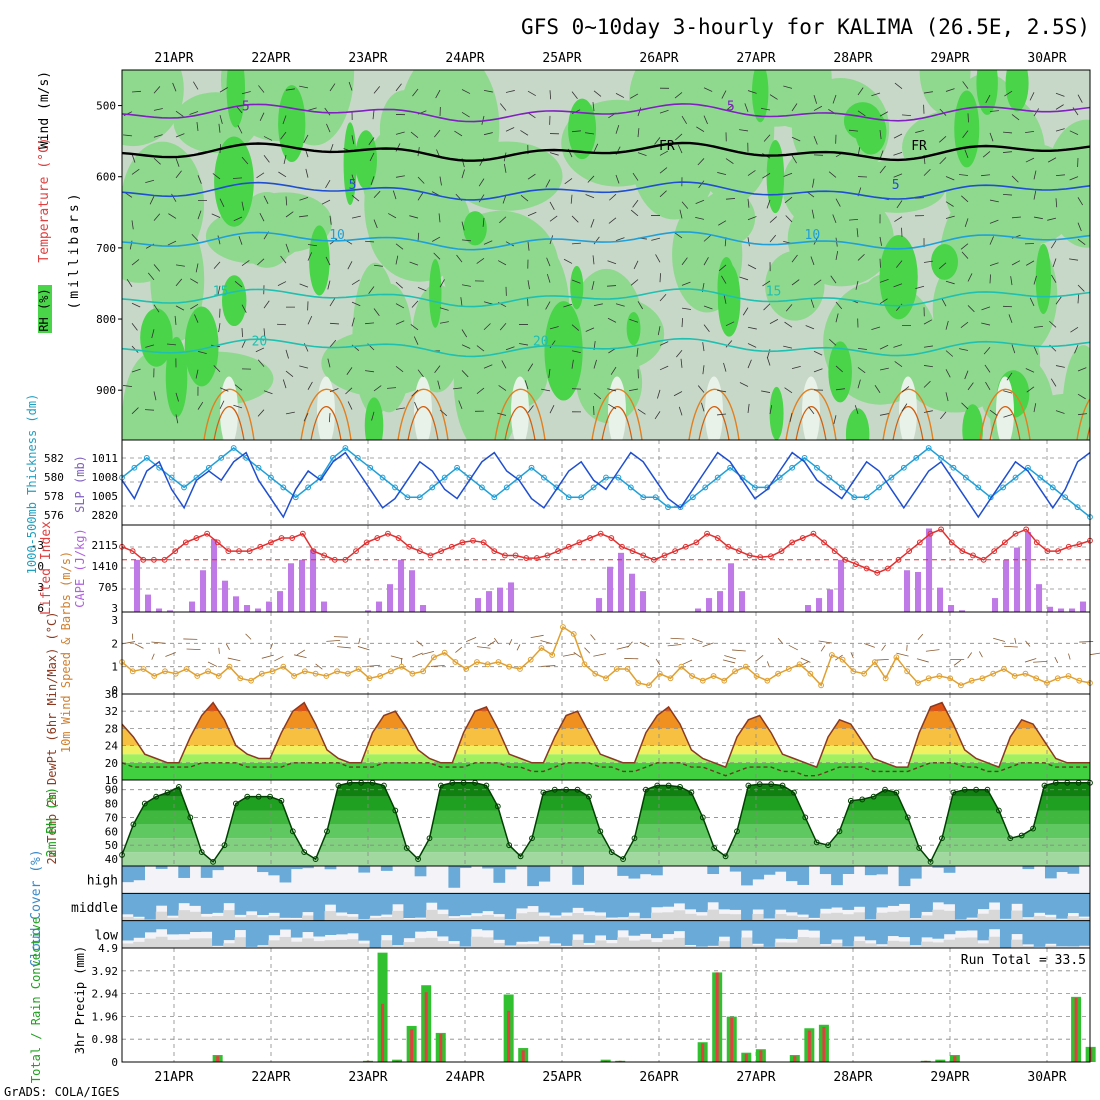  Describe the element at coordinates (606, 859) in the screenshot. I see `rh-band` at that location.